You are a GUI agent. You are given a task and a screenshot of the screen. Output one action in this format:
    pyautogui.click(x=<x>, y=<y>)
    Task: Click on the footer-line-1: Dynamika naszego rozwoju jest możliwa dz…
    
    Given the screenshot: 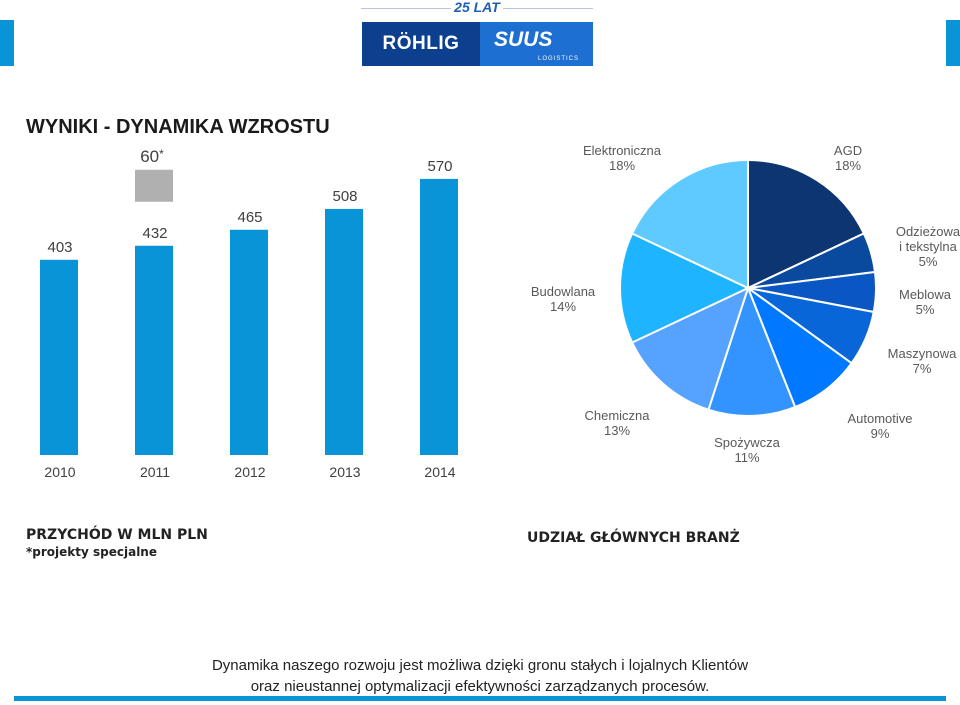 What is the action you would take?
    pyautogui.click(x=480, y=665)
    